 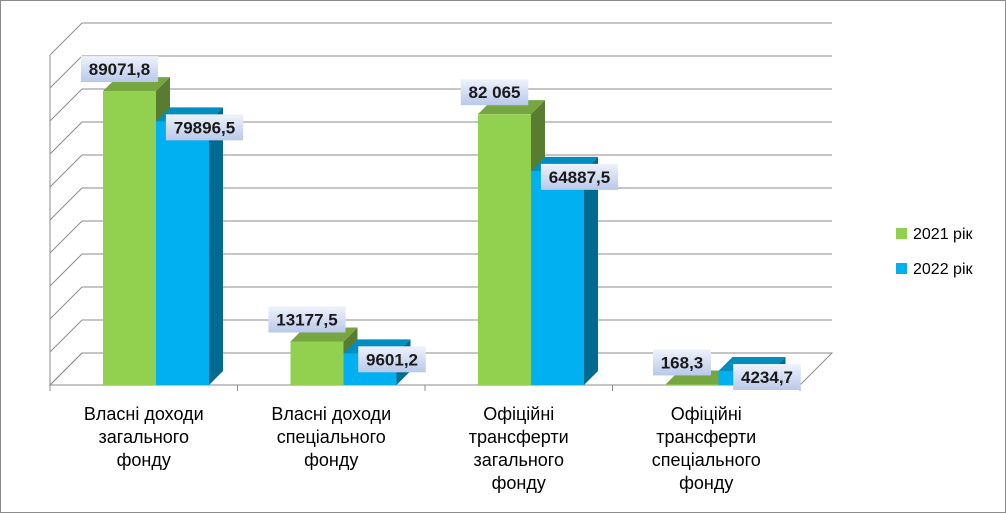 I want to click on data-label: 82 065, so click(x=494, y=92).